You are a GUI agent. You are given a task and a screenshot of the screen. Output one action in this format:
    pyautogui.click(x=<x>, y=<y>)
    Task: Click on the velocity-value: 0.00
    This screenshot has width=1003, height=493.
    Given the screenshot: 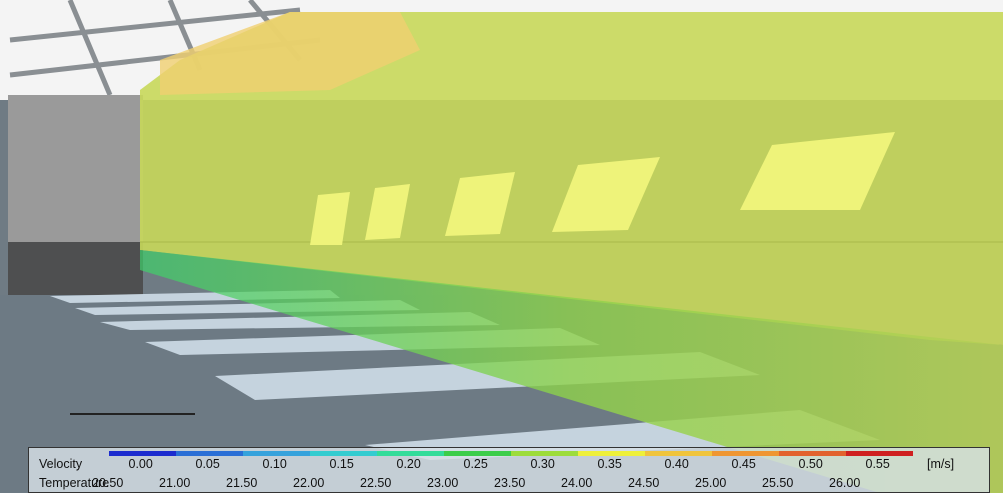 What is the action you would take?
    pyautogui.click(x=140, y=464)
    